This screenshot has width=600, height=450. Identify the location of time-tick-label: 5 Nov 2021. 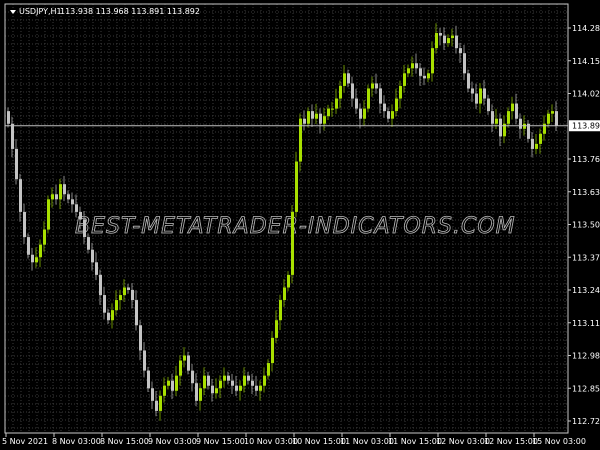
(25, 441).